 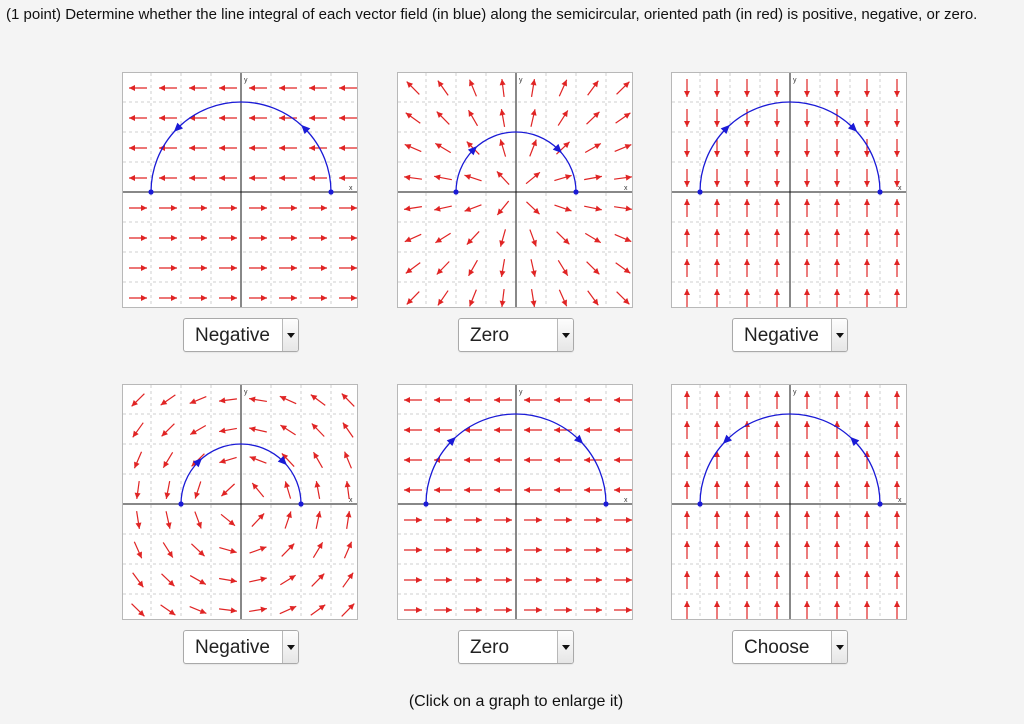 I want to click on answer-select-4: Negative, so click(x=241, y=647).